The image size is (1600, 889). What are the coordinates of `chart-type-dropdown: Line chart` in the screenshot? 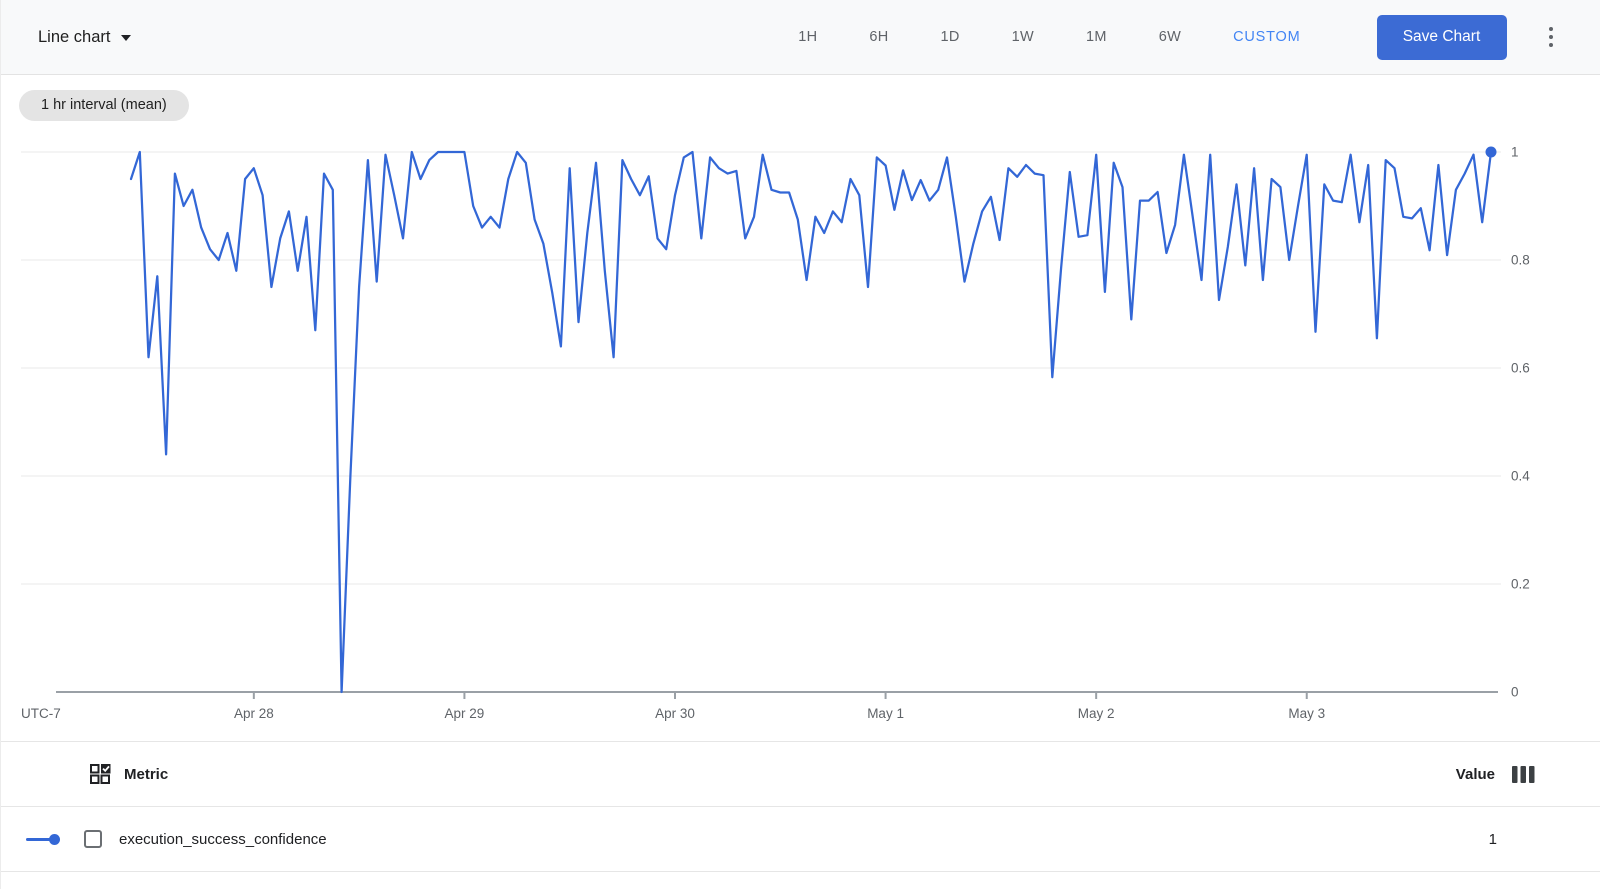 It's located at (85, 37).